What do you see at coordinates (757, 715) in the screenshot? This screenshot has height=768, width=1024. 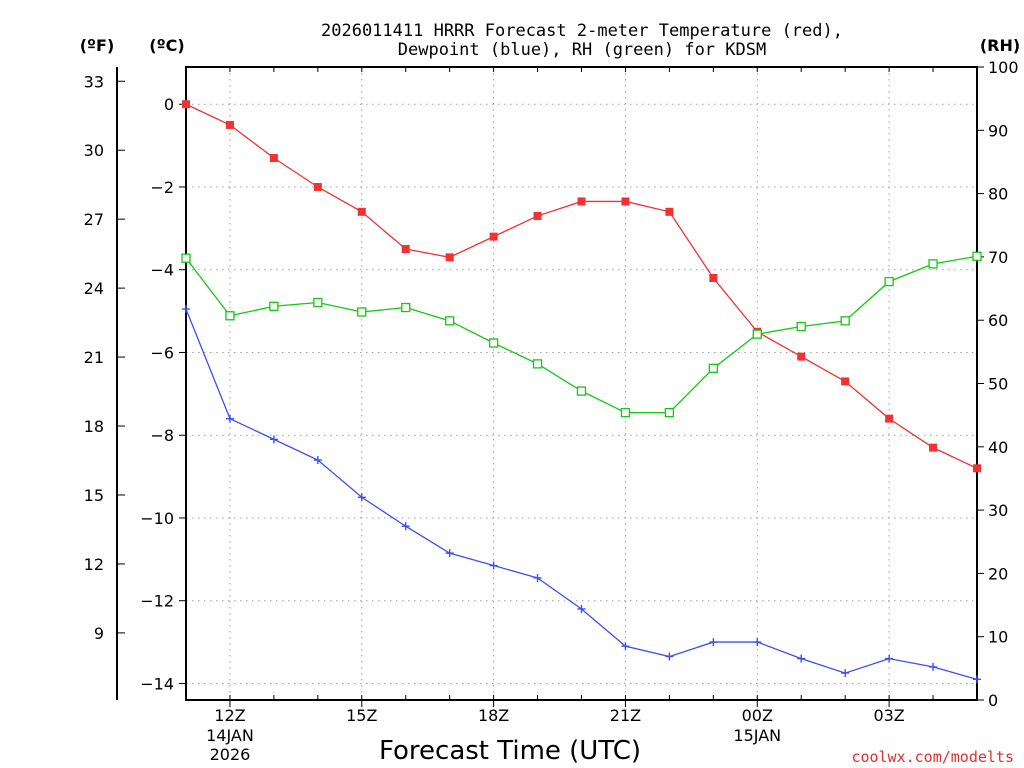 I see `x-tick-label: 00Z` at bounding box center [757, 715].